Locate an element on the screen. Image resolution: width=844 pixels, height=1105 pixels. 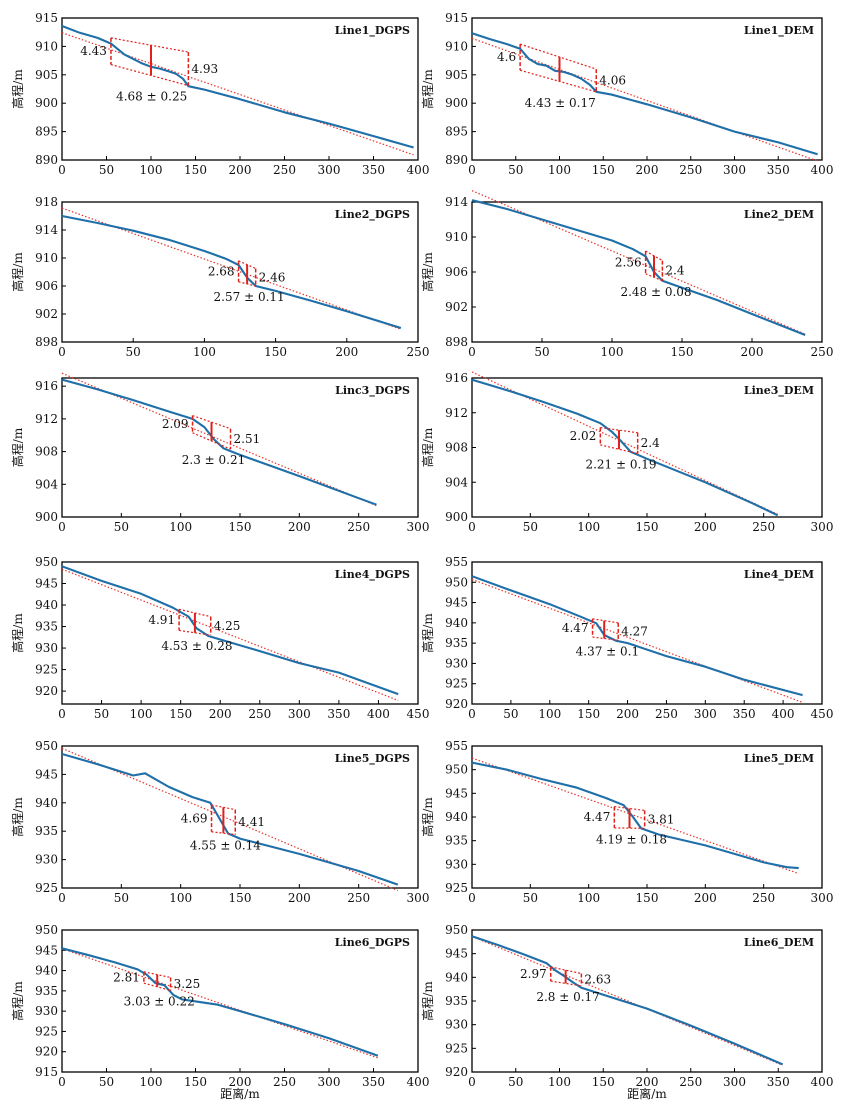
y-tick-label: 906 is located at coordinates (456, 272).